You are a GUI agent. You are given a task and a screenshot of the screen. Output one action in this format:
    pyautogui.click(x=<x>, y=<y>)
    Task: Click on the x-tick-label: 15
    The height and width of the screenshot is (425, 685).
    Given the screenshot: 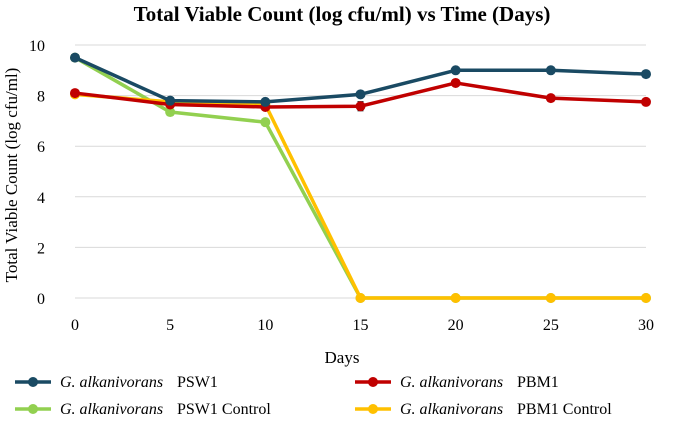 What is the action you would take?
    pyautogui.click(x=361, y=325)
    